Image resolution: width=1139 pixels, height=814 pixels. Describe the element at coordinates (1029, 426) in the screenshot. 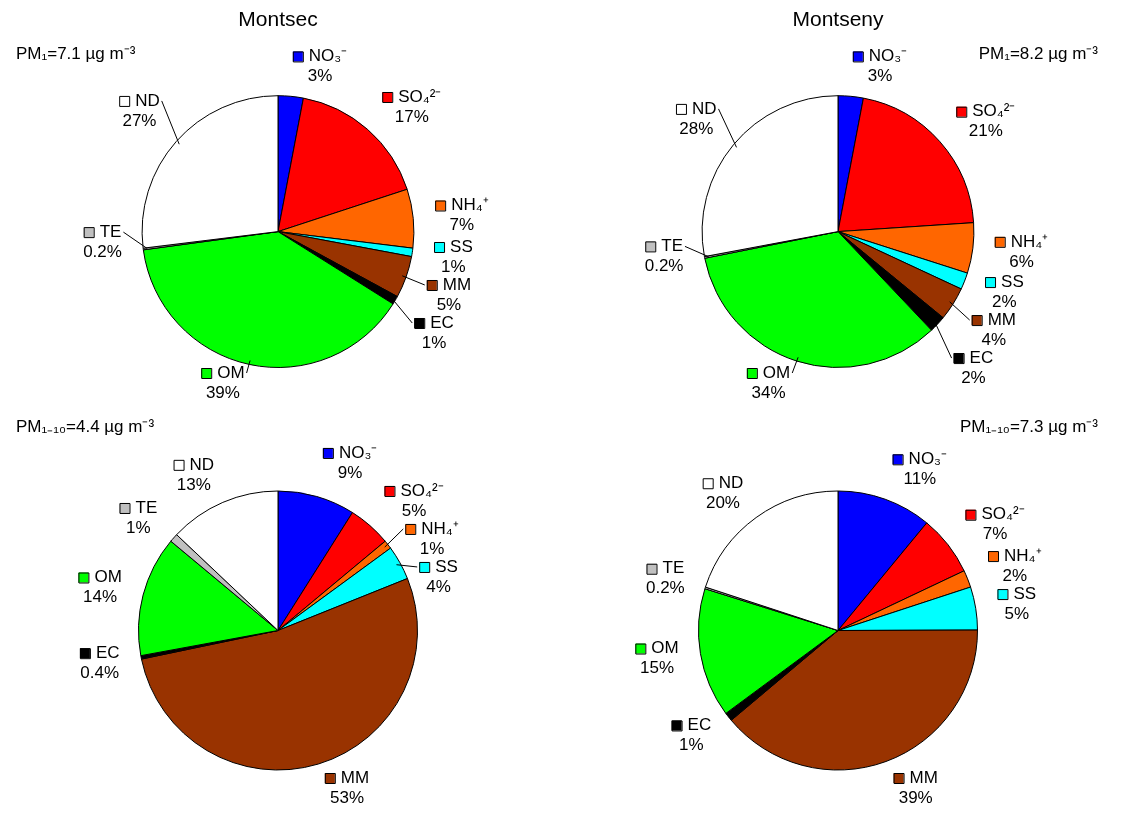

I see `text: PM₁₋₁₀=7.3 µg m⁻³` at that location.